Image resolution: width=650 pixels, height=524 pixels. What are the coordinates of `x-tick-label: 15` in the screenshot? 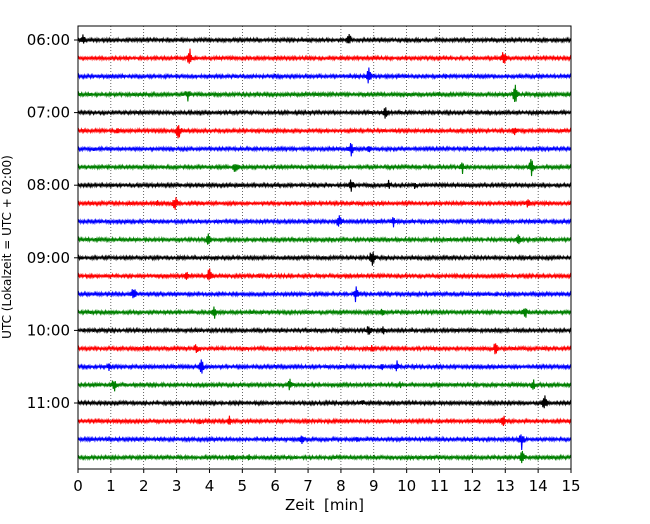 It's located at (570, 486).